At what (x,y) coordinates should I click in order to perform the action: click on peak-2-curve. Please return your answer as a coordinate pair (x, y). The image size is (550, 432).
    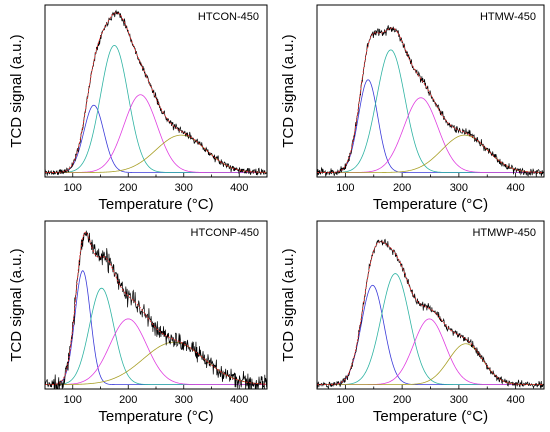
    Looking at the image, I should click on (156, 336).